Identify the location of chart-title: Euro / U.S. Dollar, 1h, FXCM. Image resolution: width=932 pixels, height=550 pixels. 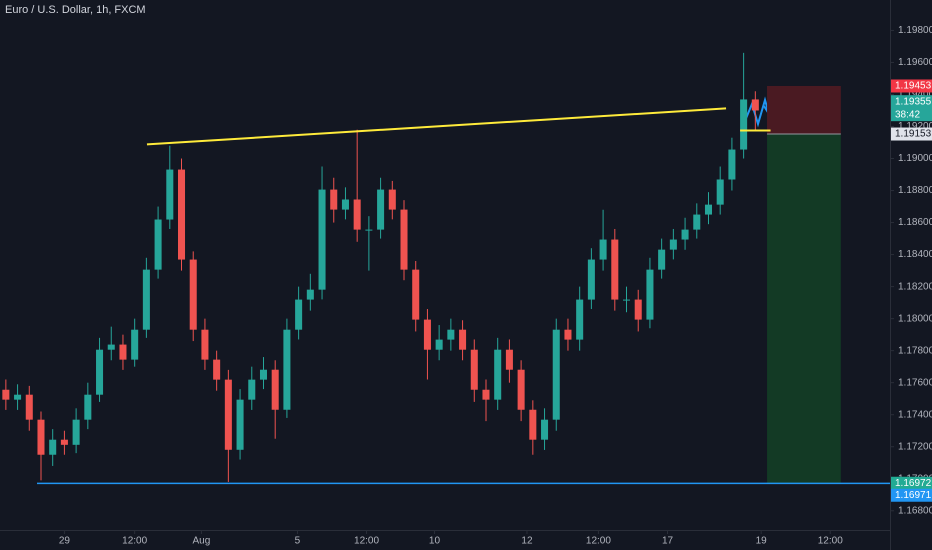
(75, 10).